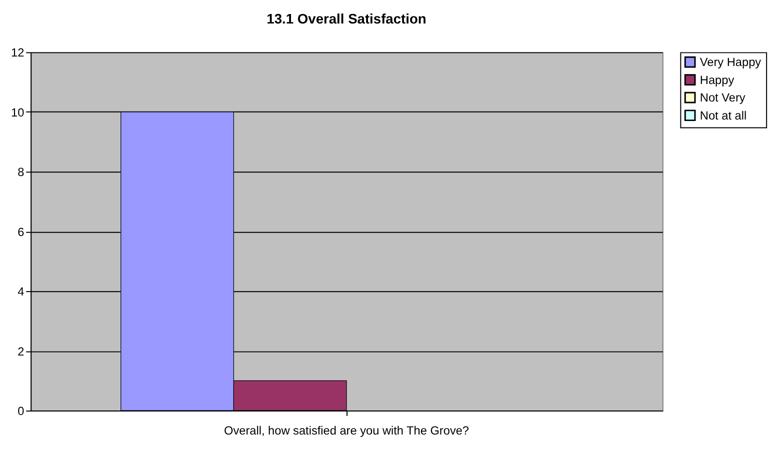 The width and height of the screenshot is (772, 467). What do you see at coordinates (723, 97) in the screenshot?
I see `legend-label: Not Very` at bounding box center [723, 97].